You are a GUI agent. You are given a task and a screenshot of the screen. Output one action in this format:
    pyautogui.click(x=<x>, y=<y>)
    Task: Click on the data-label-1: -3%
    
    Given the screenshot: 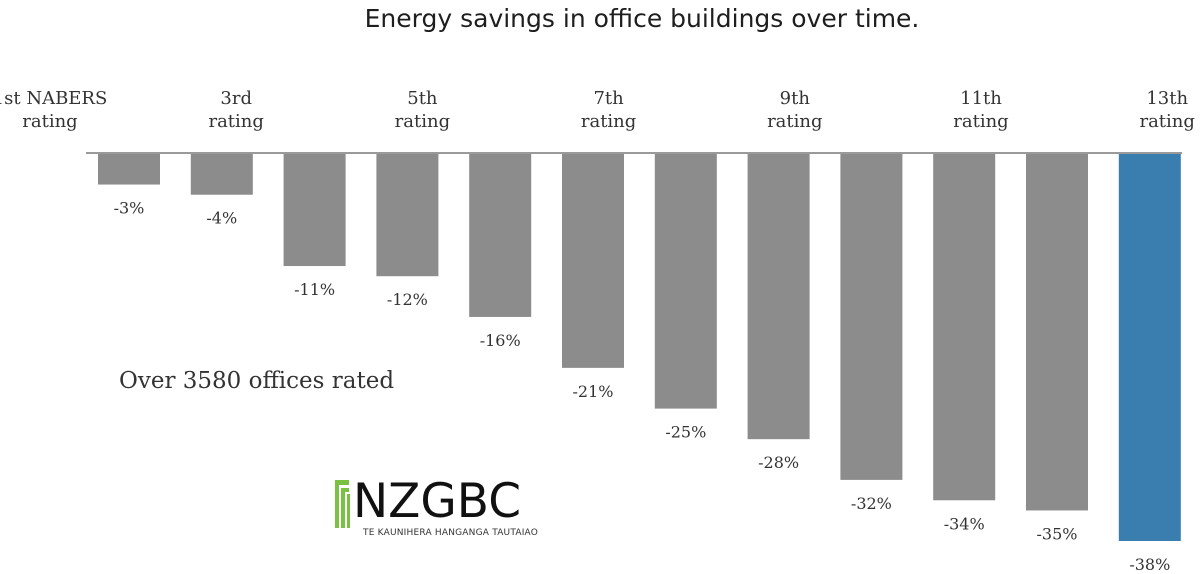 What is the action you would take?
    pyautogui.click(x=129, y=208)
    